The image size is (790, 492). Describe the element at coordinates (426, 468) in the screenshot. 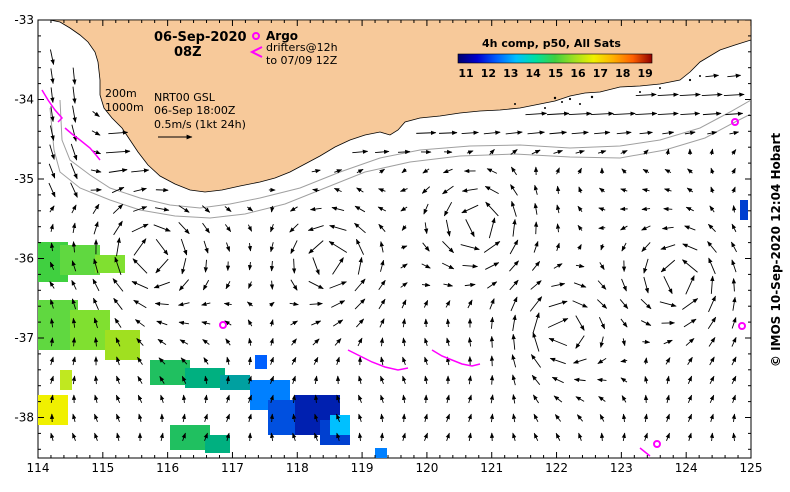

I see `x-tick-label: 120` at that location.